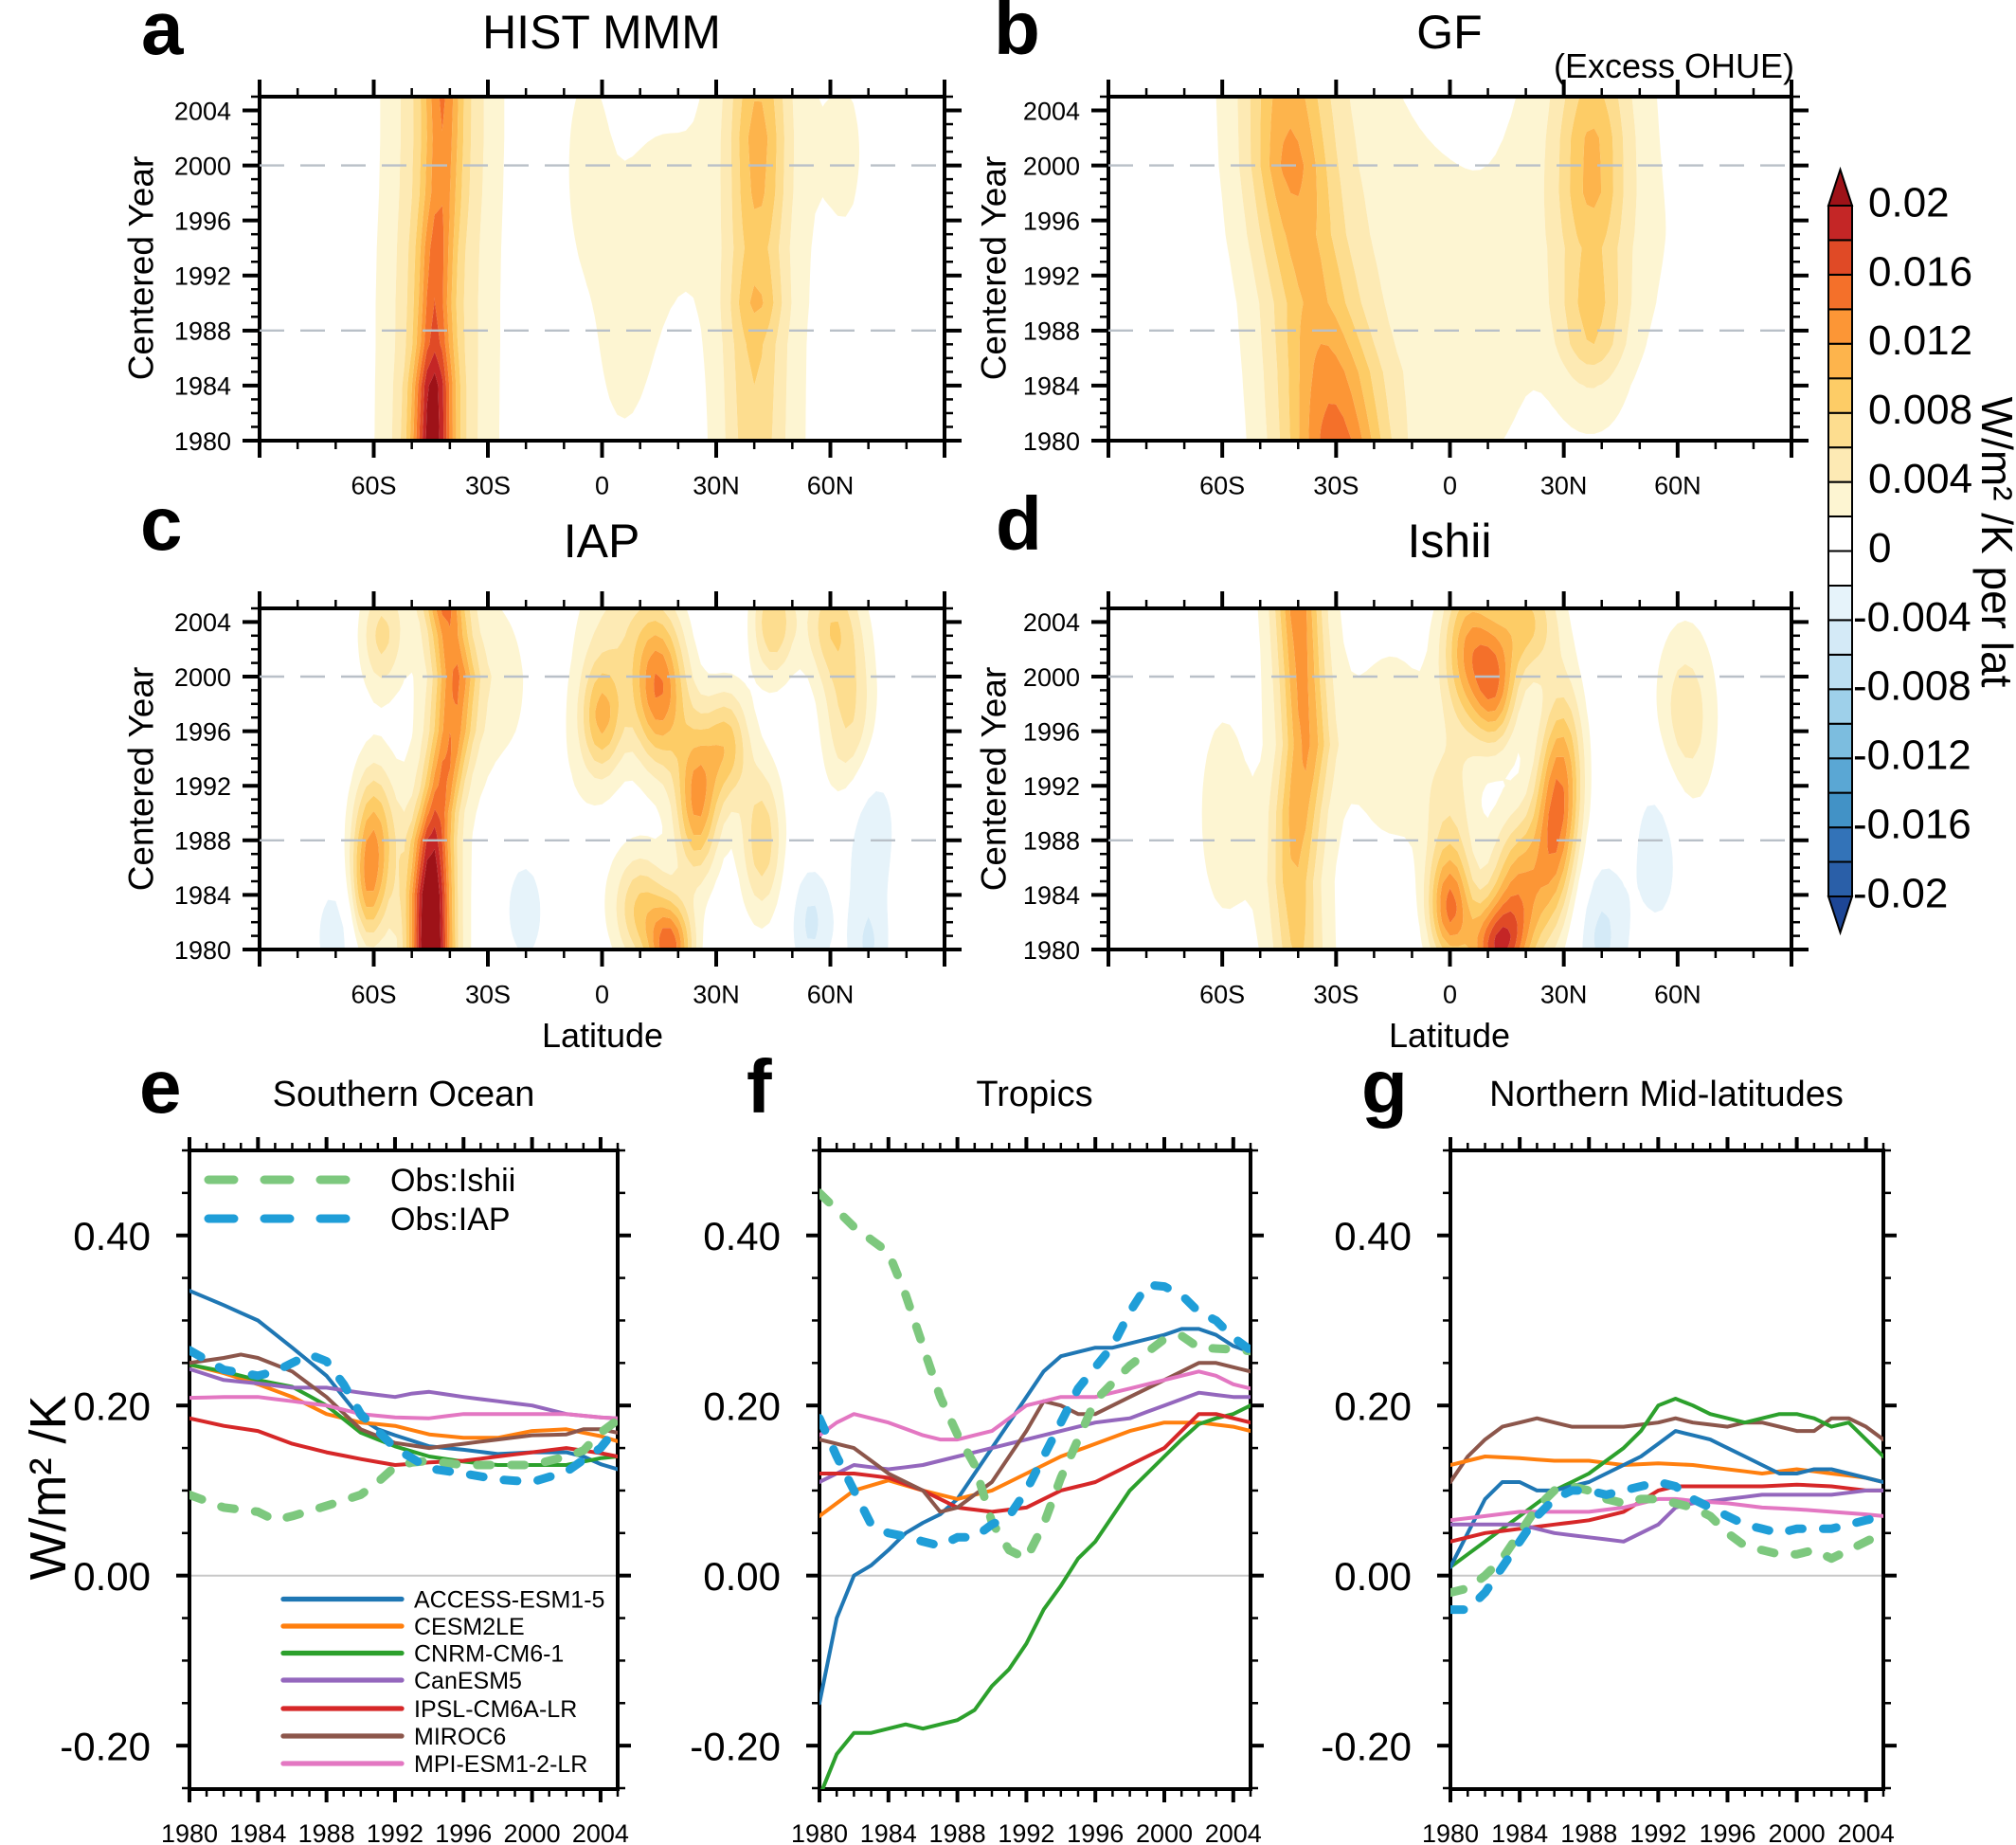  Describe the element at coordinates (601, 32) in the screenshot. I see `svg-text: HIST MMM` at that location.